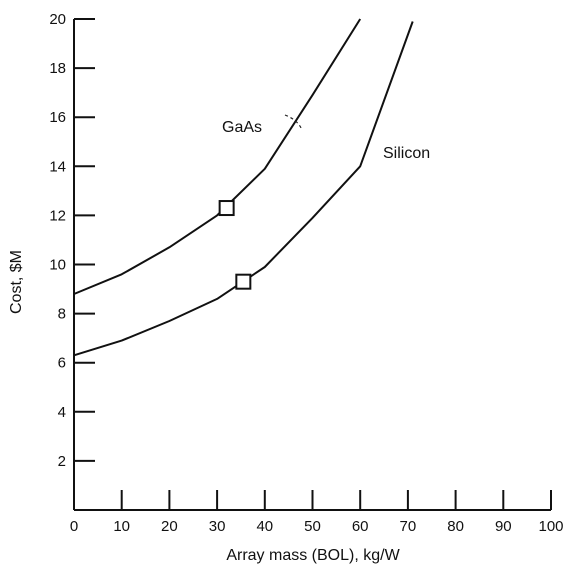 This screenshot has height=568, width=566. Describe the element at coordinates (62, 412) in the screenshot. I see `y-tick-label: 4` at that location.